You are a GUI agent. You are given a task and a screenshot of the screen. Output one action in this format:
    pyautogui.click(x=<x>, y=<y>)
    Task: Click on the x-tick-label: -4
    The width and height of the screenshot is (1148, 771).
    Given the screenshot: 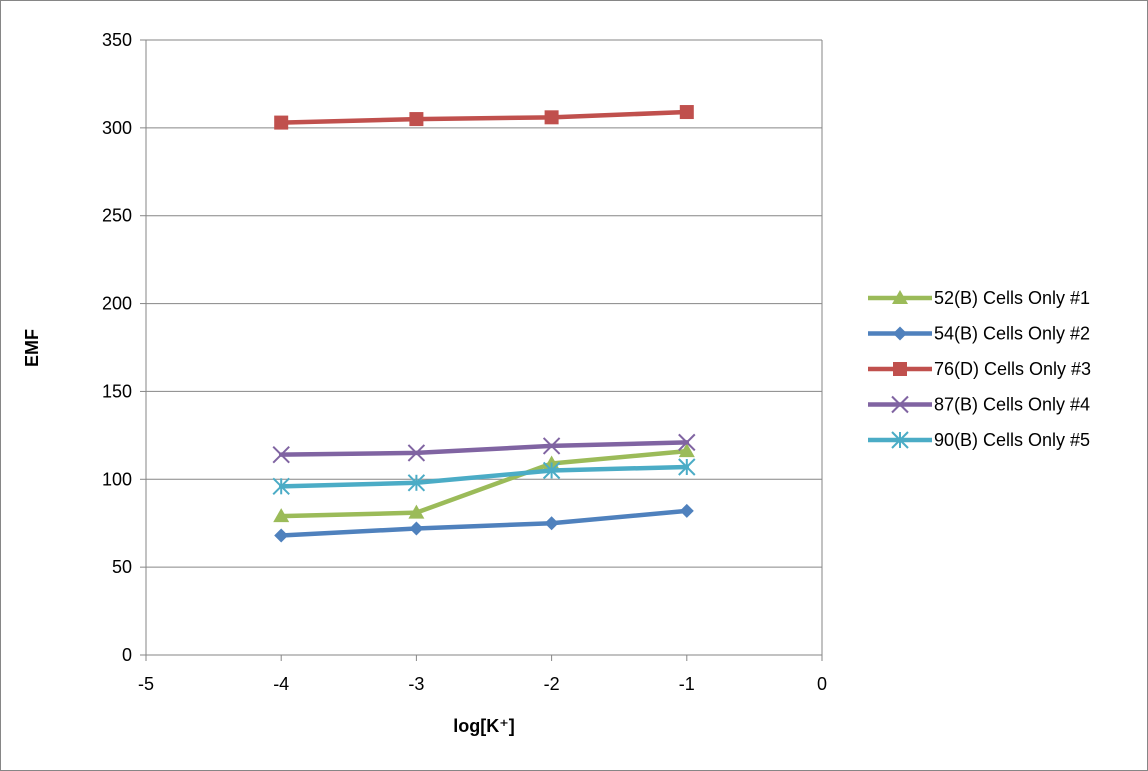 What is the action you would take?
    pyautogui.click(x=281, y=684)
    